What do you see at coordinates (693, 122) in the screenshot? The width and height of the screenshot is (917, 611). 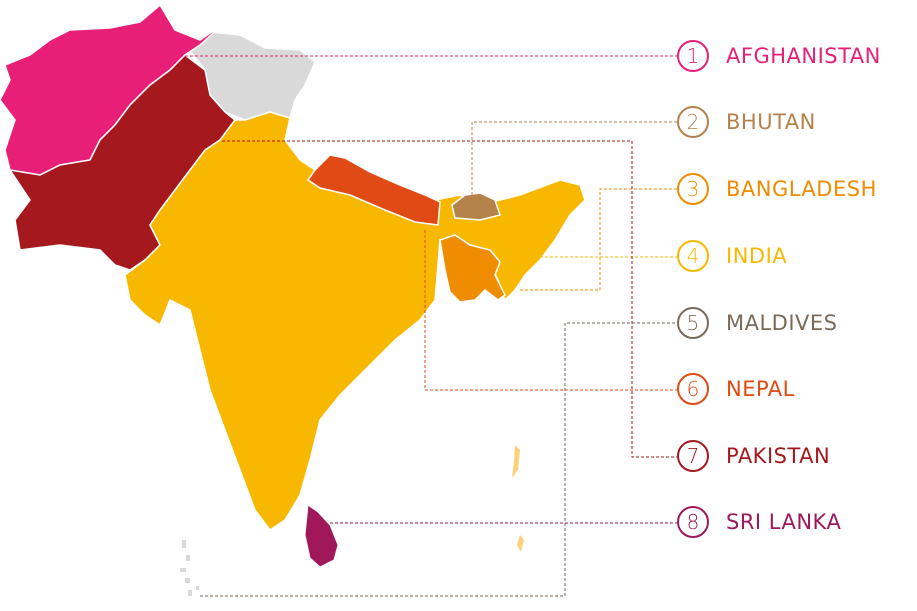 I see `legend-number-badge: 2` at bounding box center [693, 122].